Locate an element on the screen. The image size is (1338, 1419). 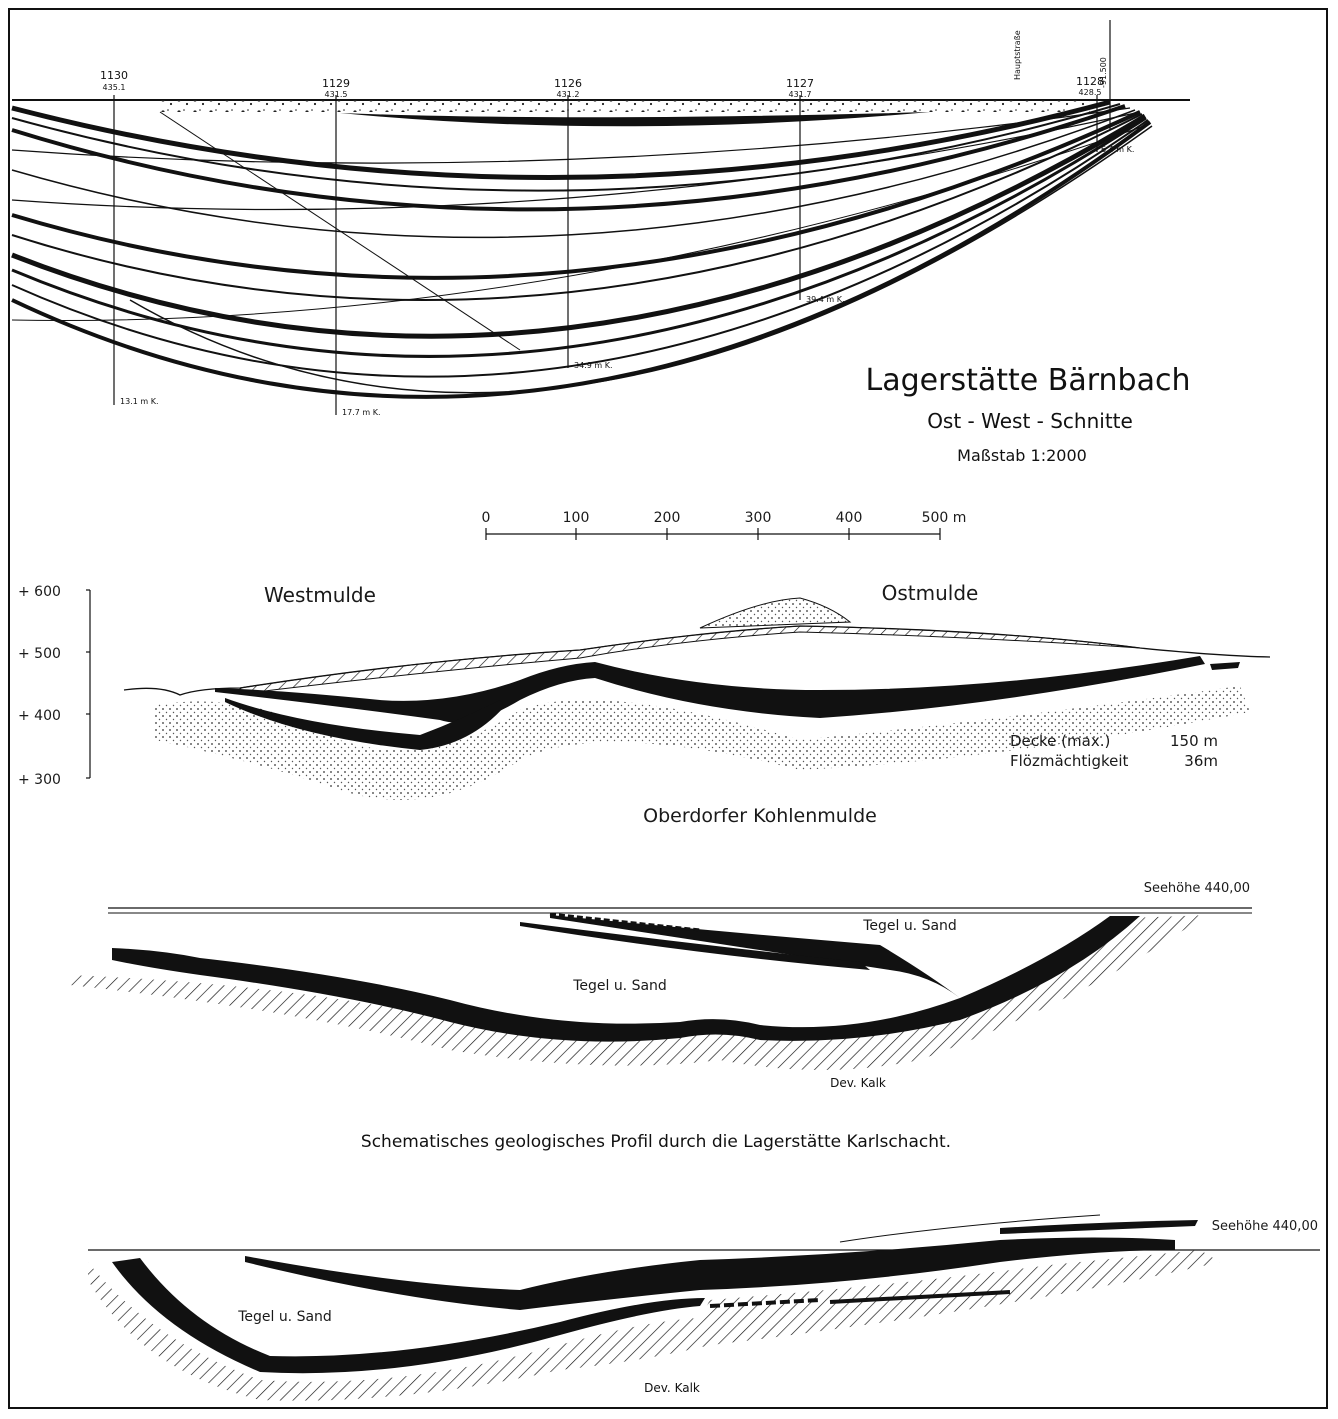
legend-value-floez: 36m is located at coordinates (1201, 761).